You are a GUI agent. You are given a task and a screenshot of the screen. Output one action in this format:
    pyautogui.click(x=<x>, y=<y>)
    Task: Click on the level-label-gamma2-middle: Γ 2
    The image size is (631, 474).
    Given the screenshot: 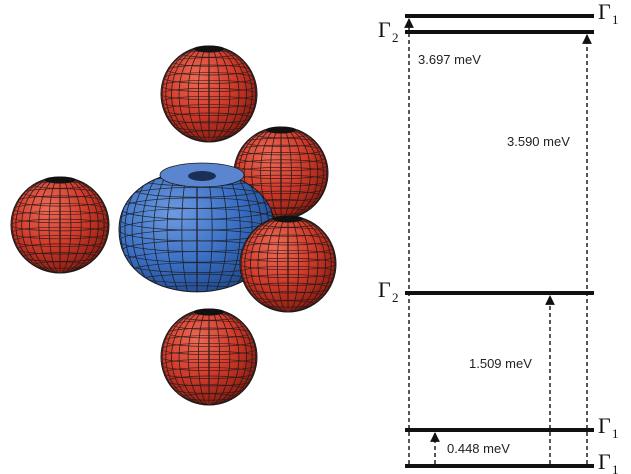 What is the action you would take?
    pyautogui.click(x=388, y=291)
    